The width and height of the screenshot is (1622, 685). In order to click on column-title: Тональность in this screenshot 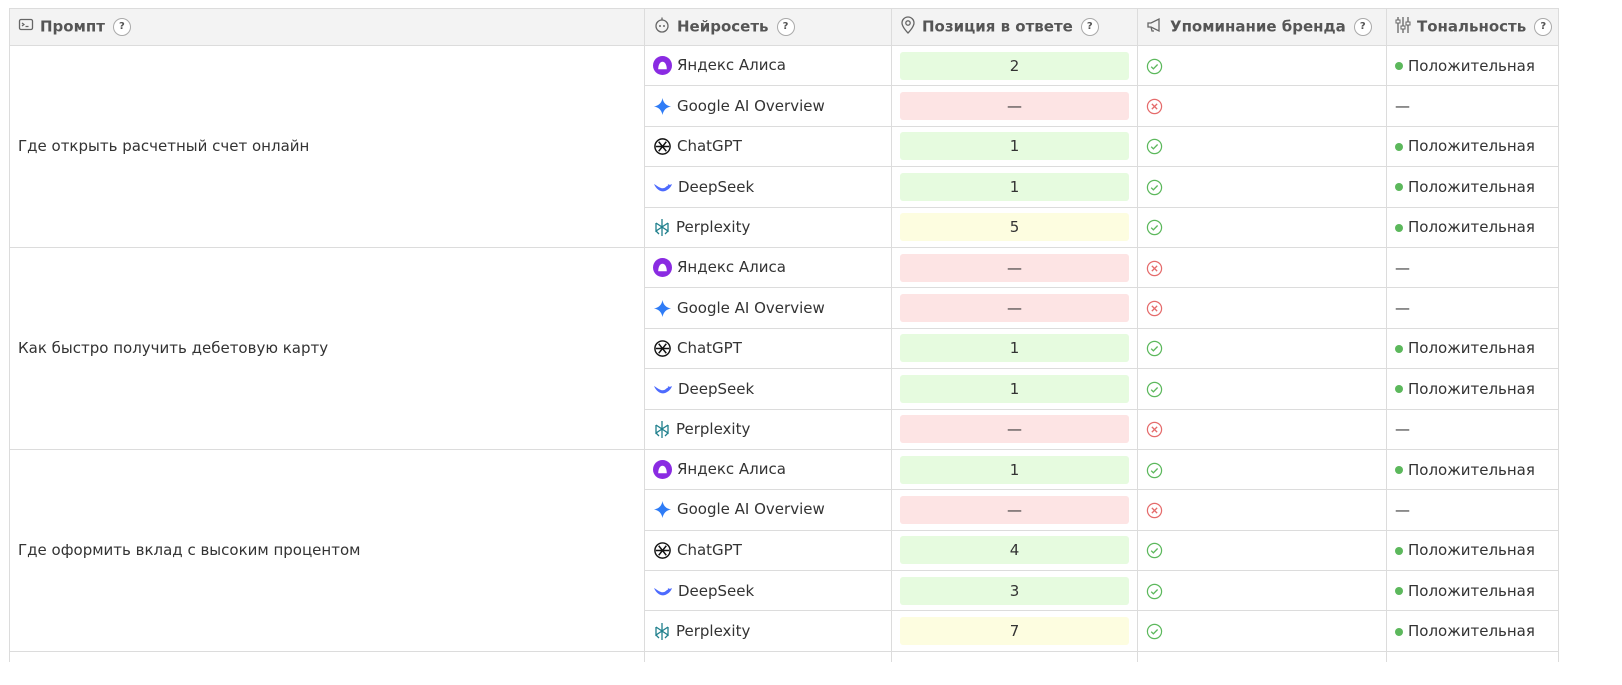, I will do `click(1472, 26)`.